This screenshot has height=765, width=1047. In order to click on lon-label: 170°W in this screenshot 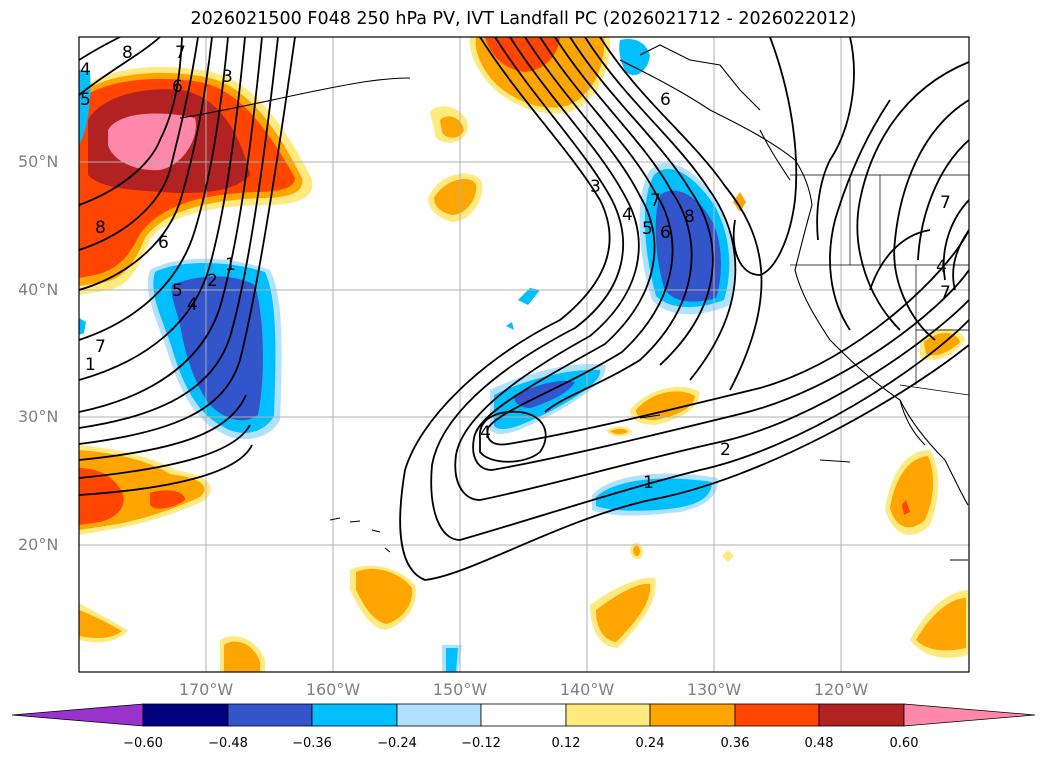, I will do `click(206, 689)`.